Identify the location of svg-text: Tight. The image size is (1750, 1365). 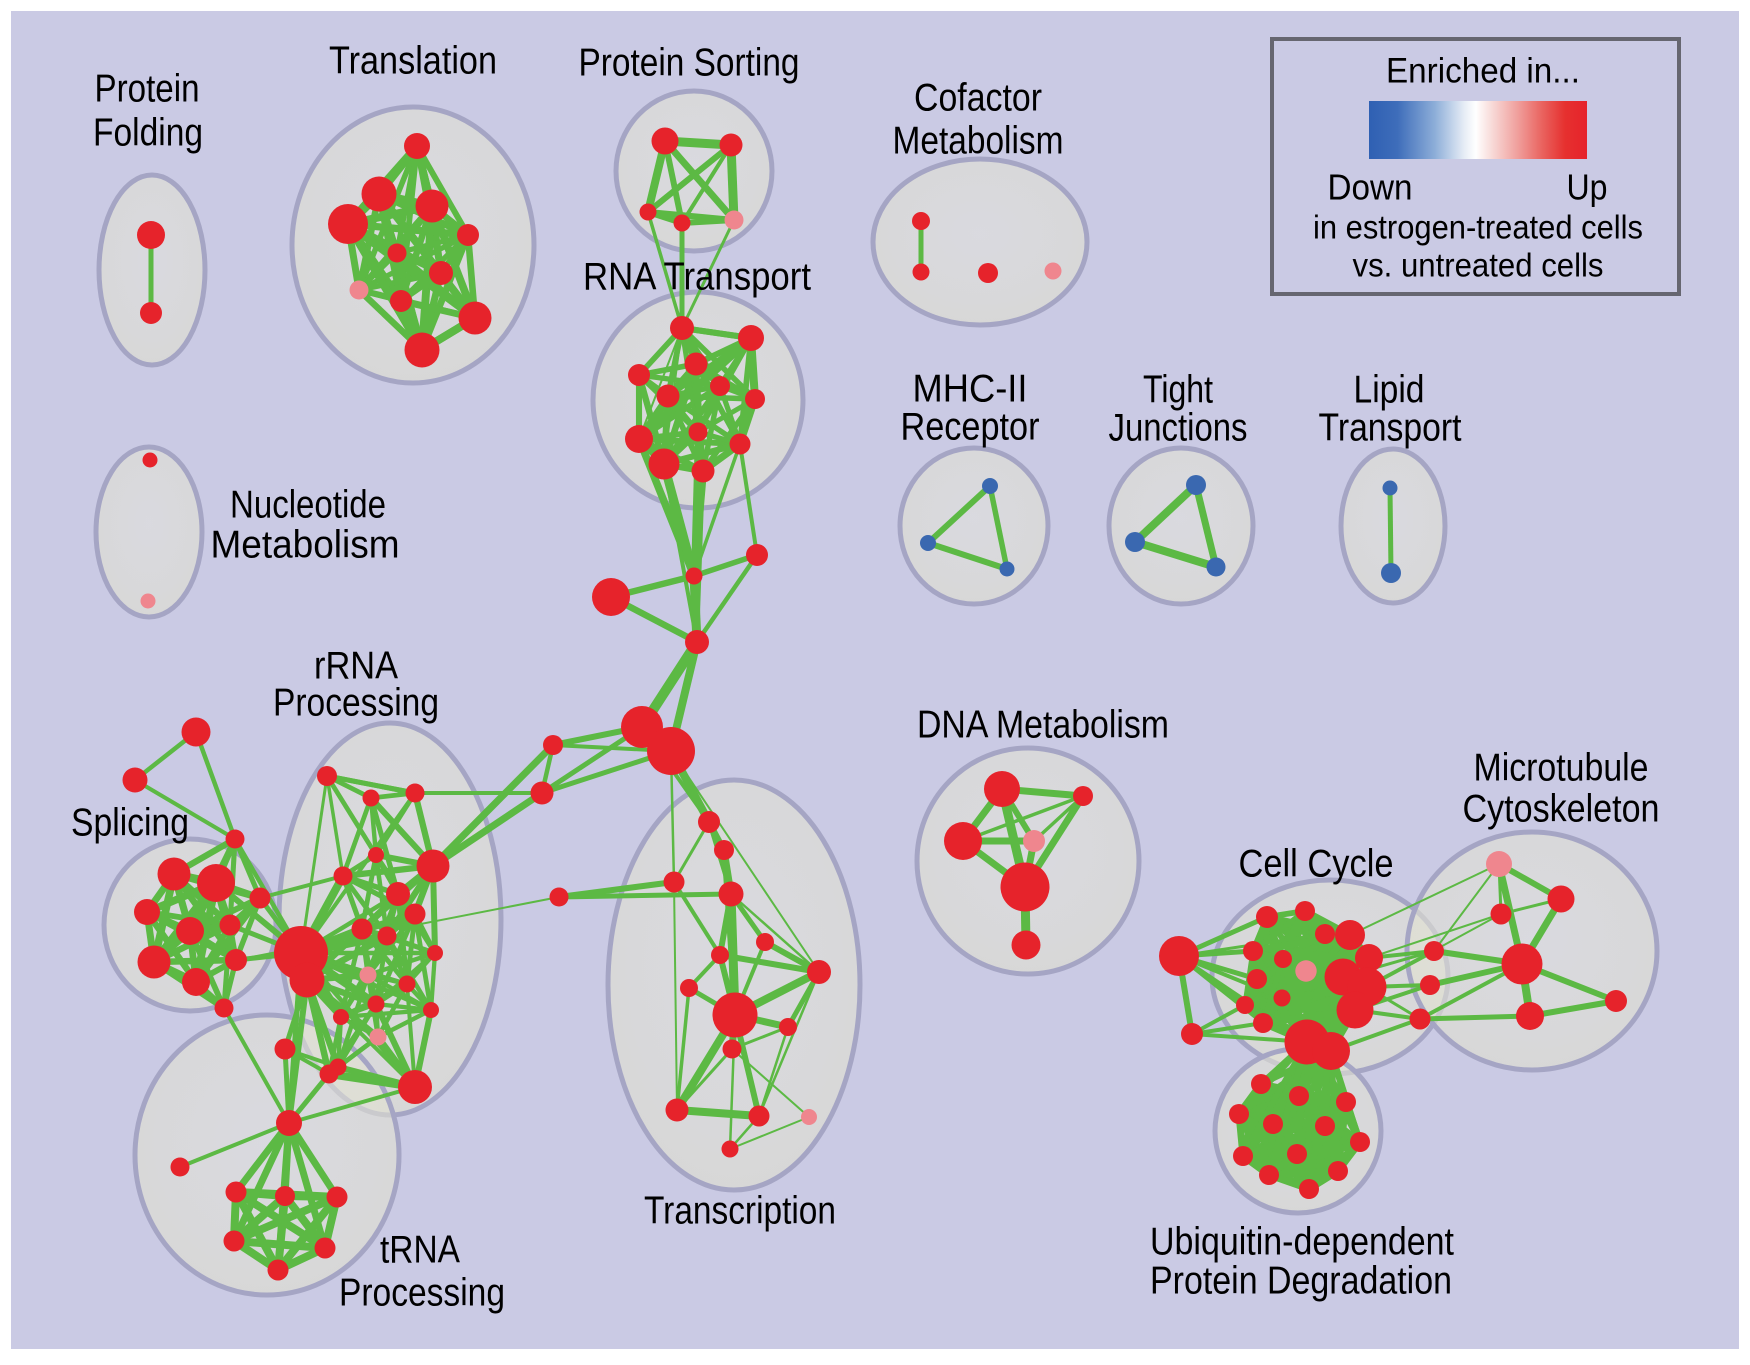
(1178, 390).